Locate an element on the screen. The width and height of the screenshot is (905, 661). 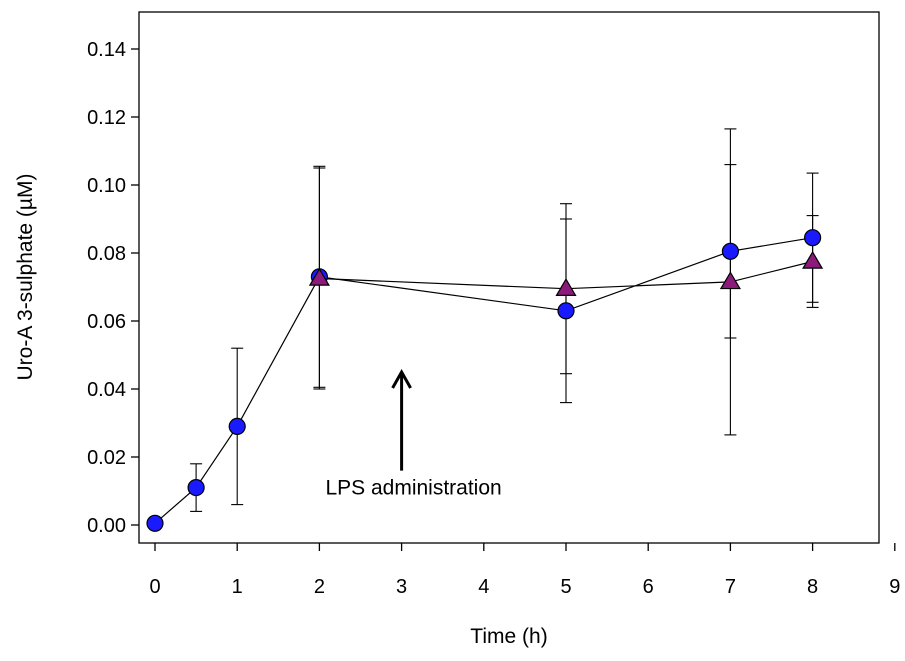
y-tick-label: 0.10 is located at coordinates (106, 186).